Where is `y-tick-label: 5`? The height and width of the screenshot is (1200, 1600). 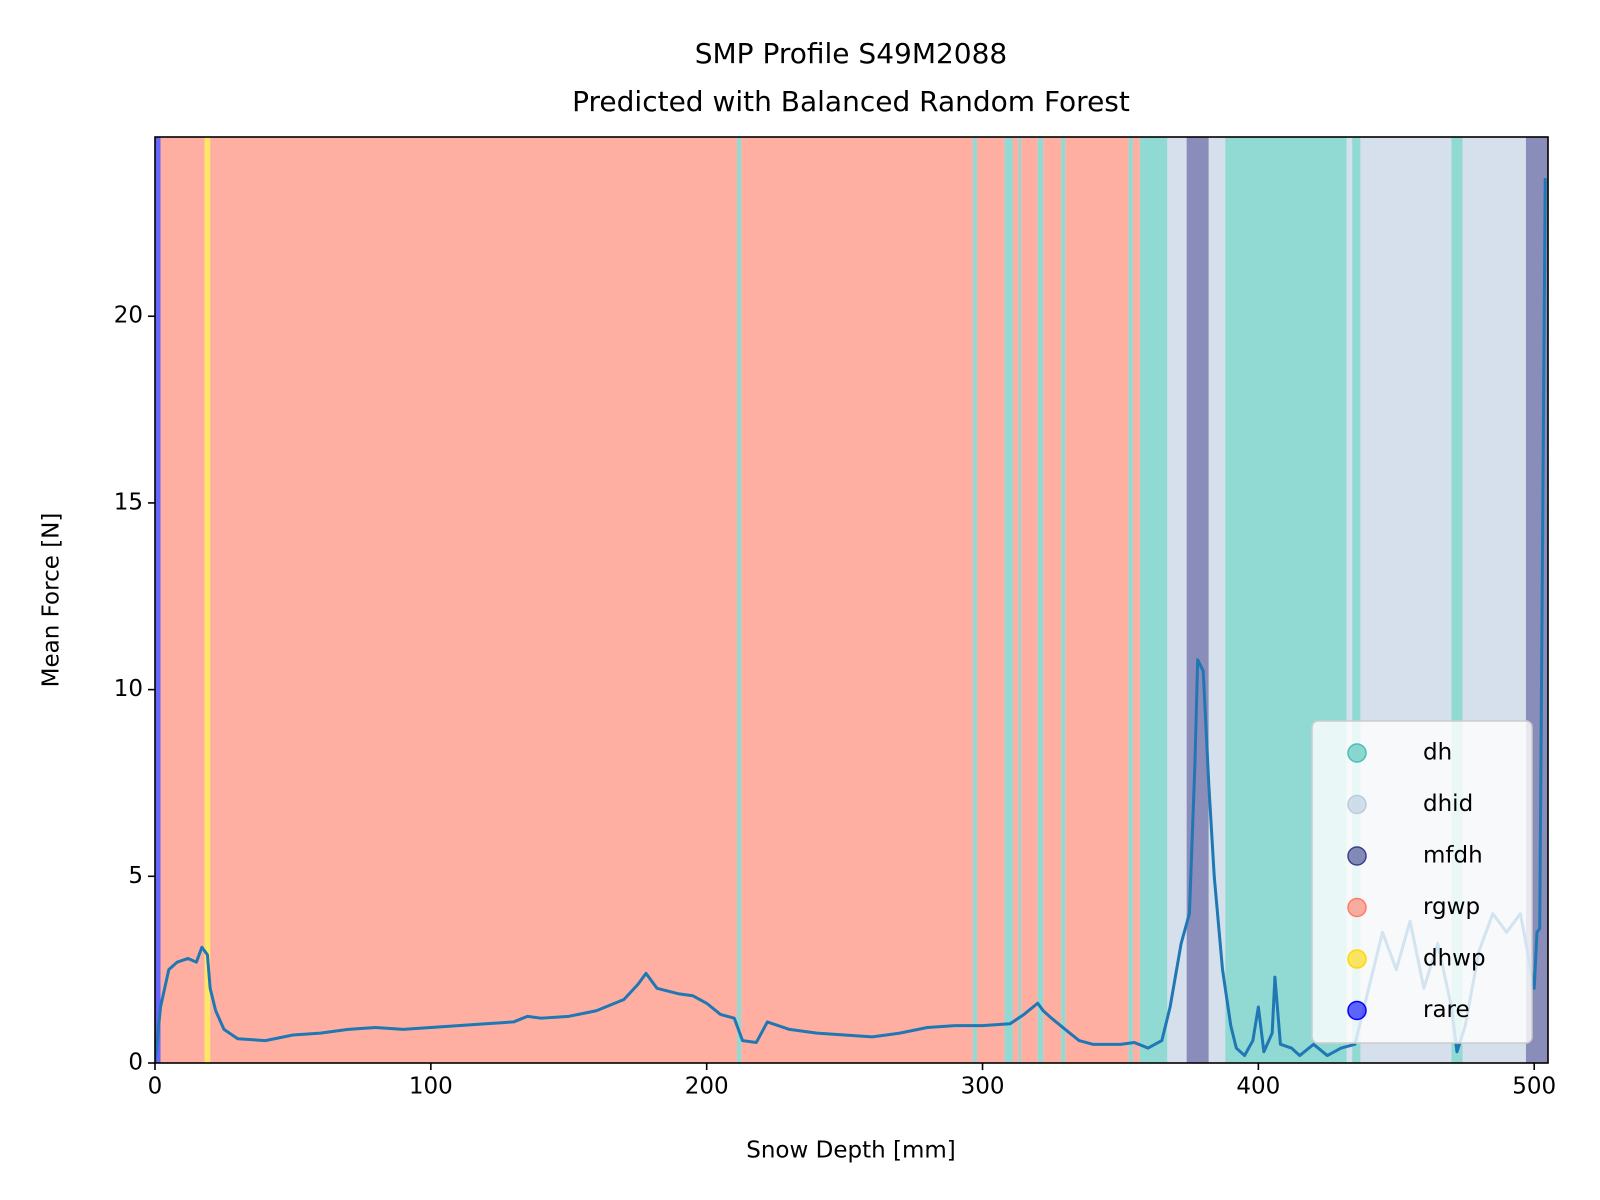 y-tick-label: 5 is located at coordinates (135, 876).